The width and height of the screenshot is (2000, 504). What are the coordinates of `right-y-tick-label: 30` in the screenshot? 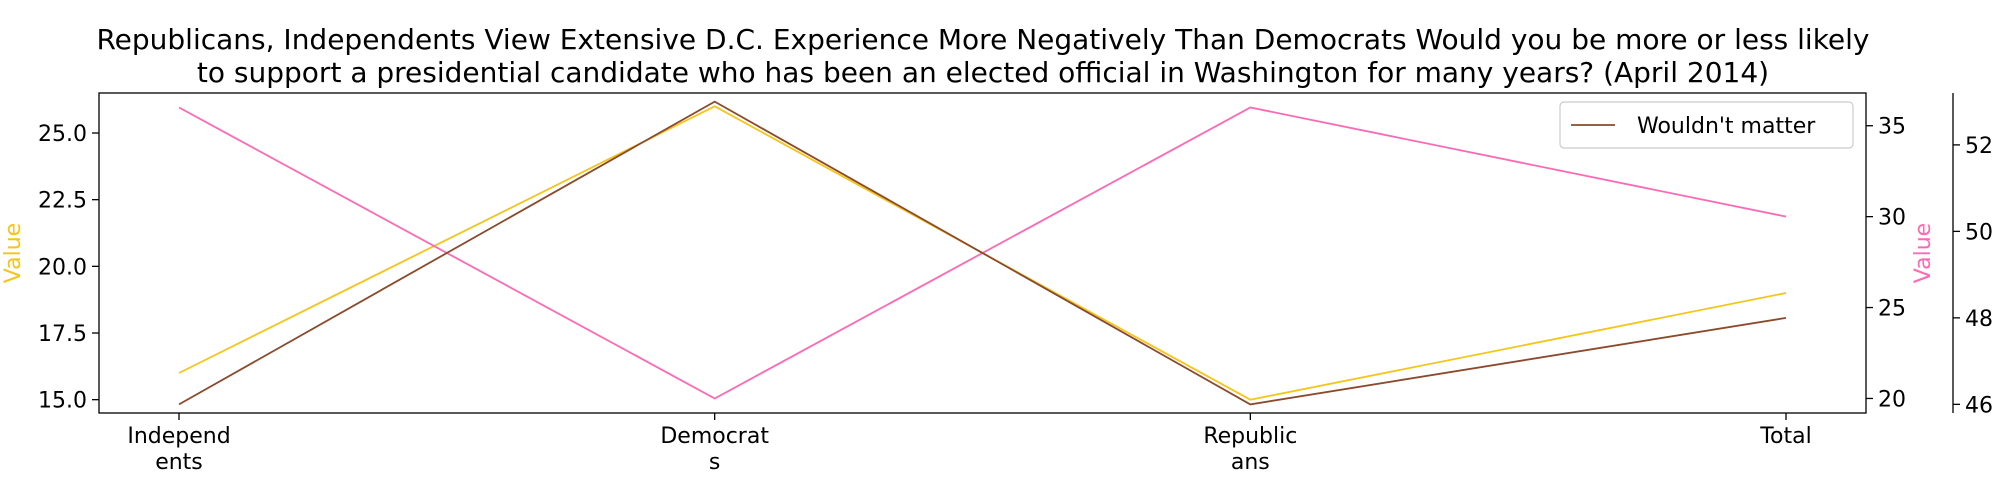 It's located at (1892, 218).